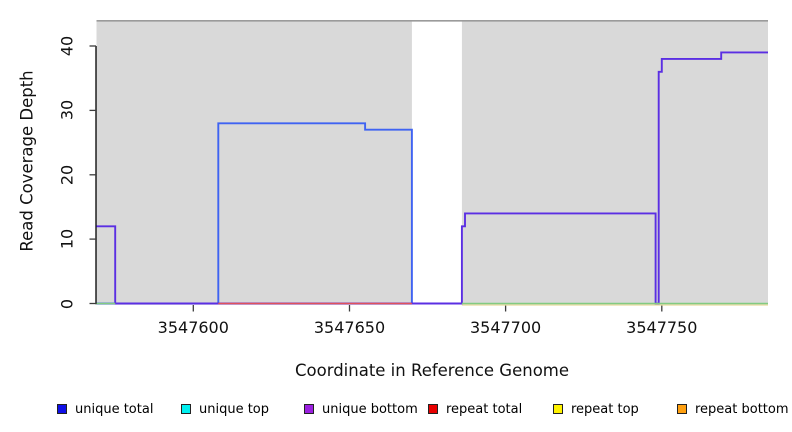 The width and height of the screenshot is (792, 432). Describe the element at coordinates (67, 46) in the screenshot. I see `y-tick-label: 40` at that location.